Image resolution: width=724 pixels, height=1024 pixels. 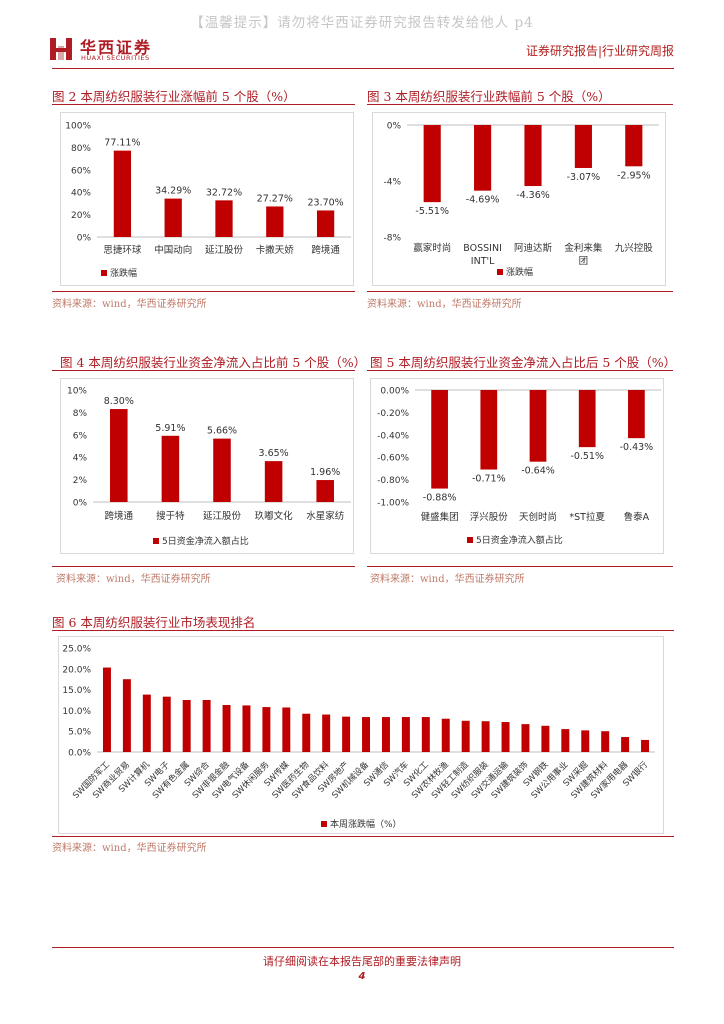 What do you see at coordinates (81, 194) in the screenshot?
I see `fig2-ytick-label: 40%` at bounding box center [81, 194].